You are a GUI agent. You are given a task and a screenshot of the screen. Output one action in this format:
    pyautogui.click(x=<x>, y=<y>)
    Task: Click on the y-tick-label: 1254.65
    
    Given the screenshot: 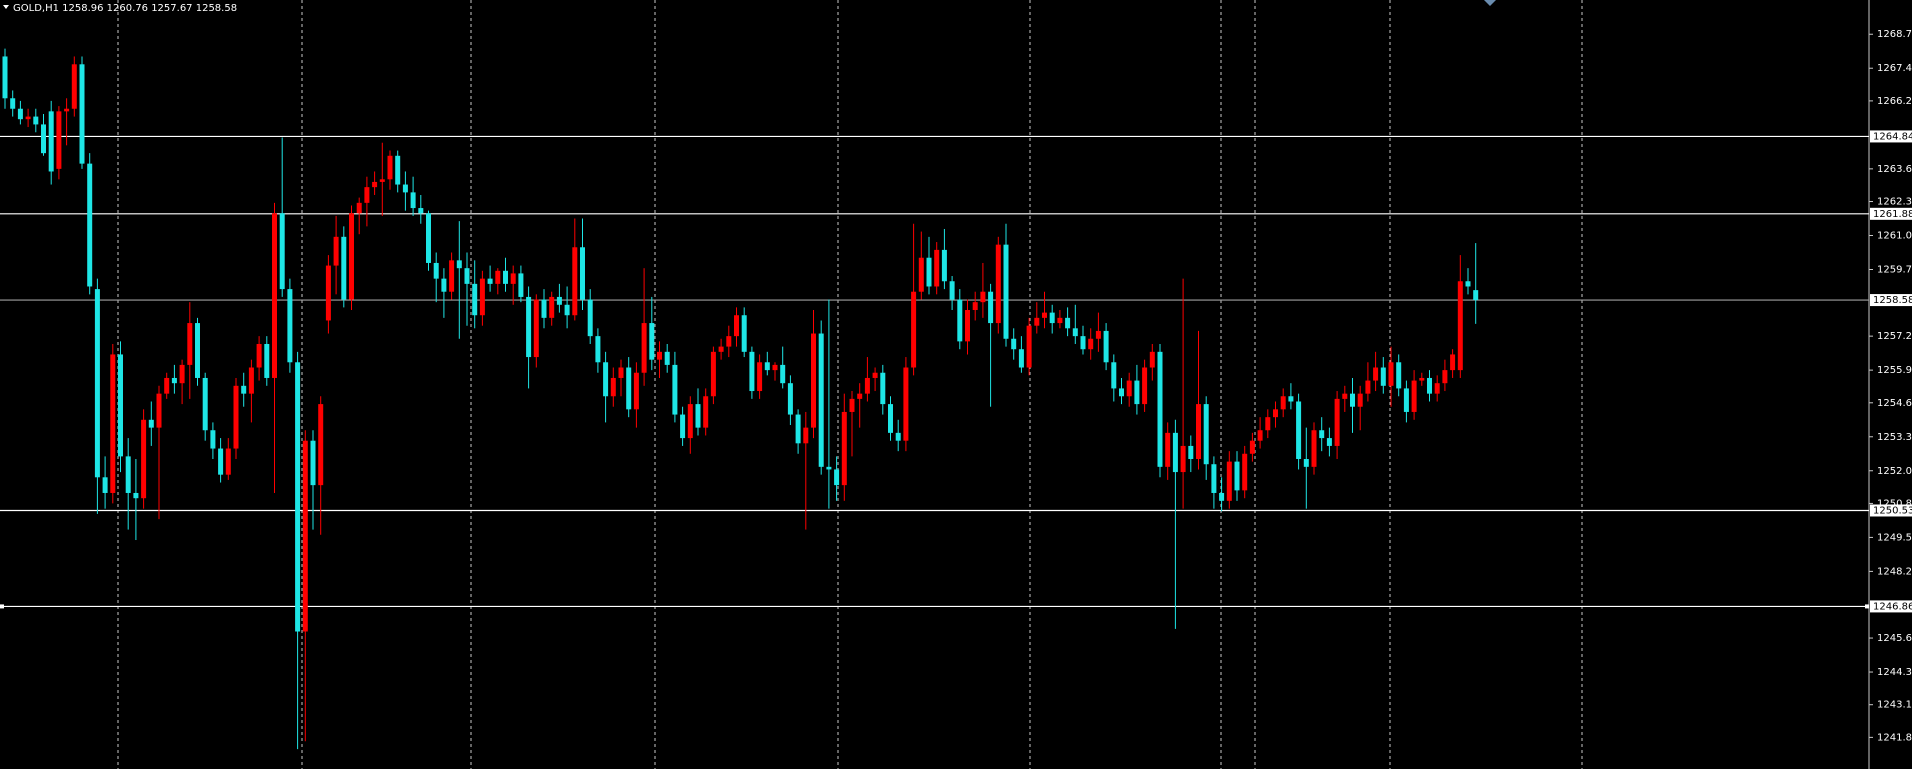 What is the action you would take?
    pyautogui.click(x=1894, y=403)
    